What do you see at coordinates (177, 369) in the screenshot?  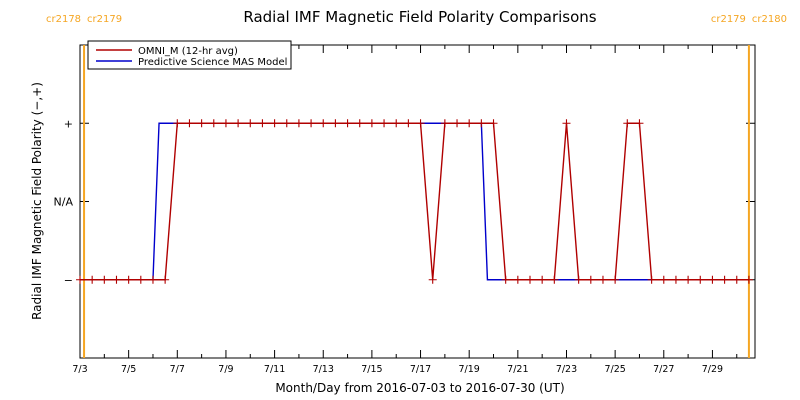 I see `x-tick-label: 7/7` at bounding box center [177, 369].